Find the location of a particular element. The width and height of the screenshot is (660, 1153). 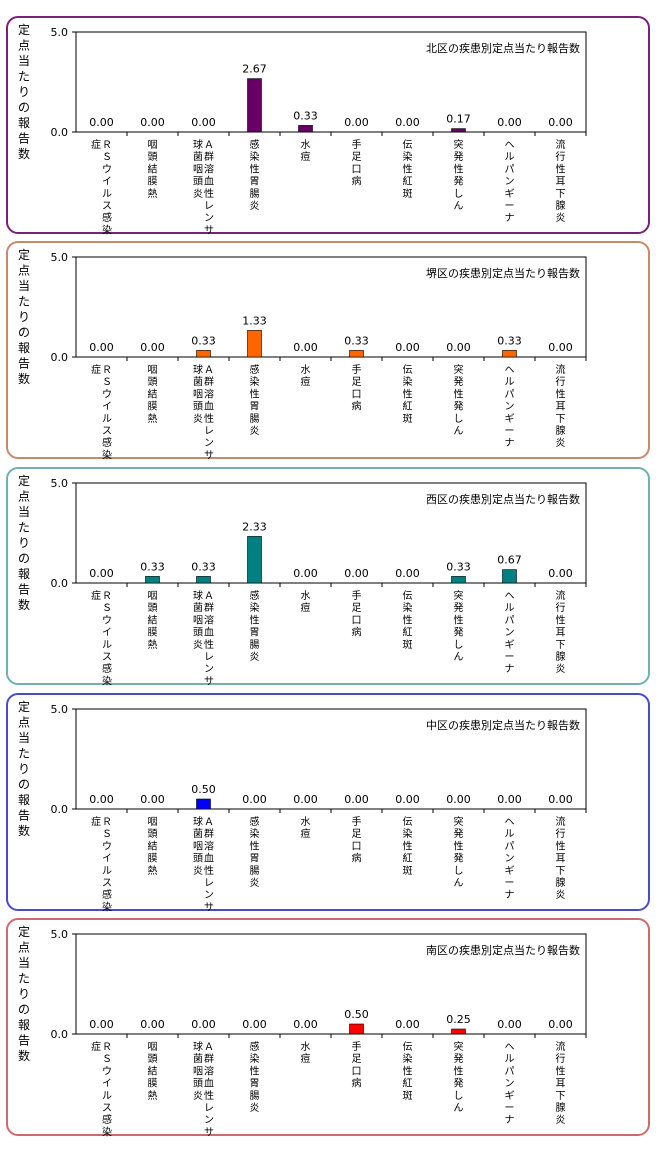

chart-title: 北区の疾患別定点当たり報告数 is located at coordinates (503, 48).